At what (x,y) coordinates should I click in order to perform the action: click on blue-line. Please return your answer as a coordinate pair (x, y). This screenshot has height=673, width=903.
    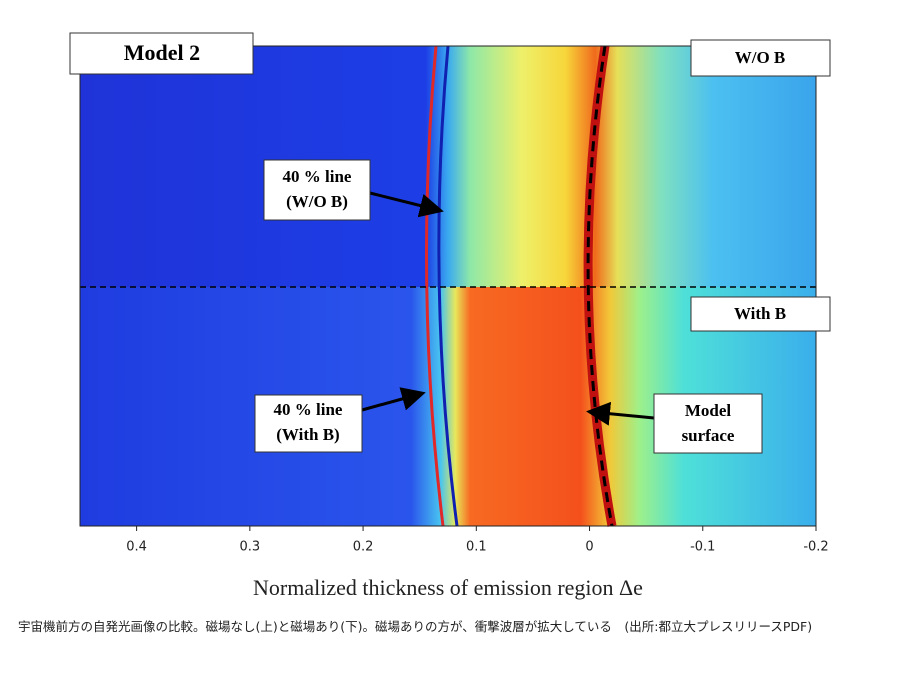
    Looking at the image, I should click on (448, 286).